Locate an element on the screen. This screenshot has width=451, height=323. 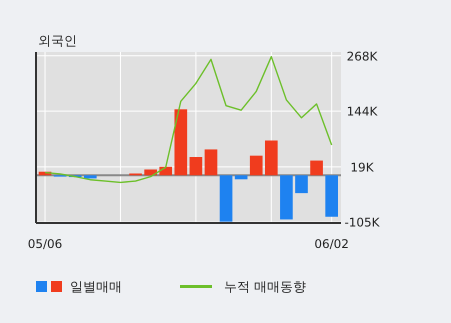
y-tick-label: 268K is located at coordinates (362, 56).